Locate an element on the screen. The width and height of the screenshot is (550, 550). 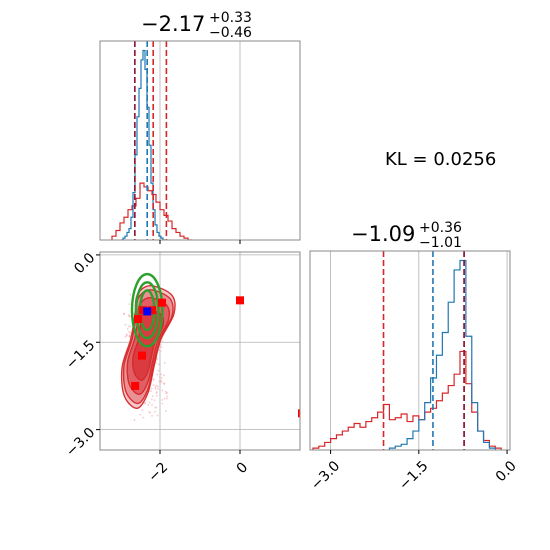
scatter-y-tick-label: −1.5 is located at coordinates (80, 354).